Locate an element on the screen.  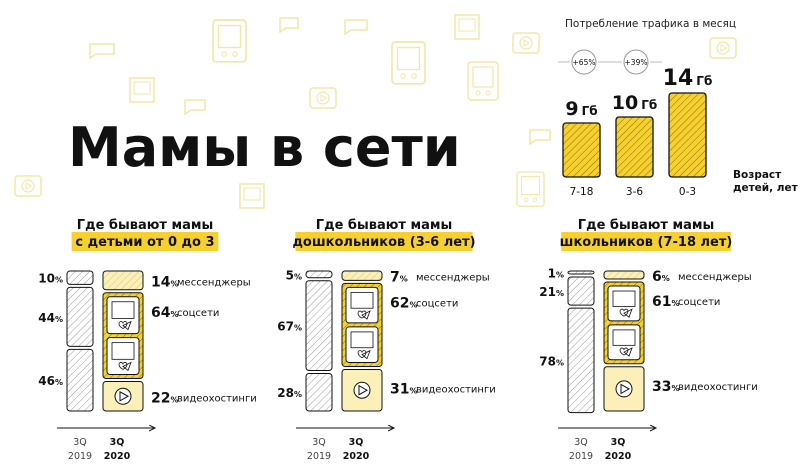
panel-title-line: школьников (7-18 лет) is located at coordinates (646, 242).